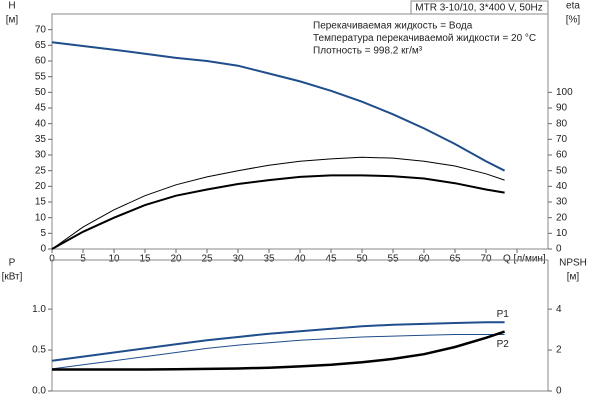  I want to click on y2-tick-label: 30, so click(562, 202).